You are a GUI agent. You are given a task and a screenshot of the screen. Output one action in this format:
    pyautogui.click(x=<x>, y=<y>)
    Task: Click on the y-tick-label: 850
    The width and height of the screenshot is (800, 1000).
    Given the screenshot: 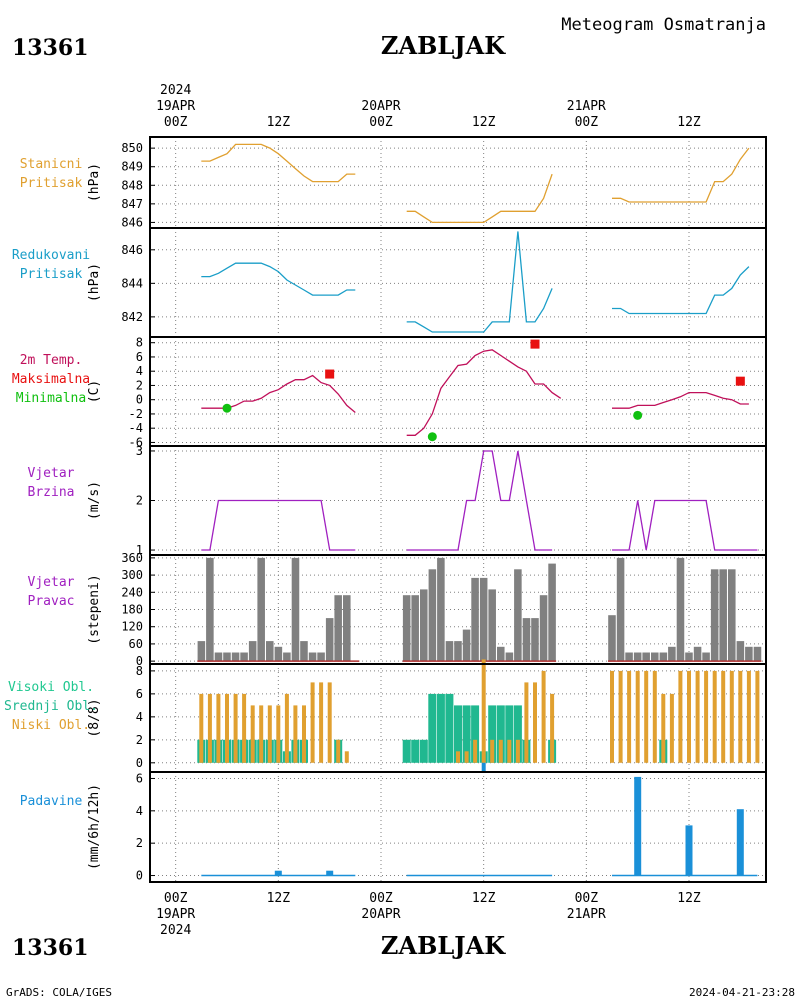 What is the action you would take?
    pyautogui.click(x=132, y=148)
    